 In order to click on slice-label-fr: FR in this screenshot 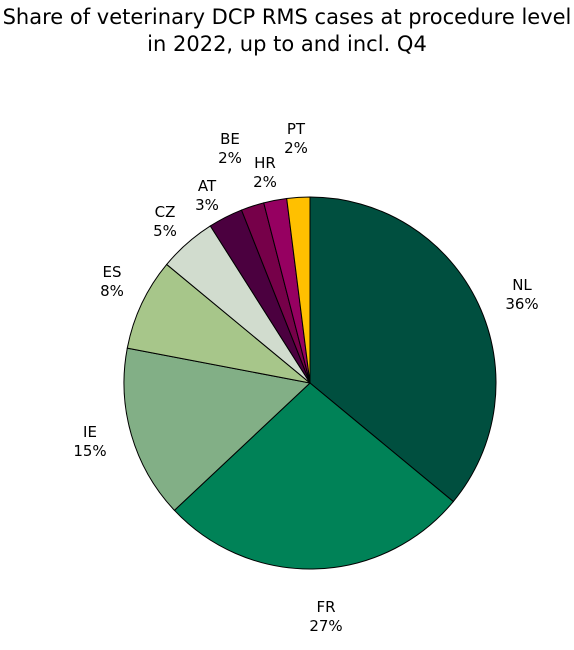, I will do `click(325, 607)`.